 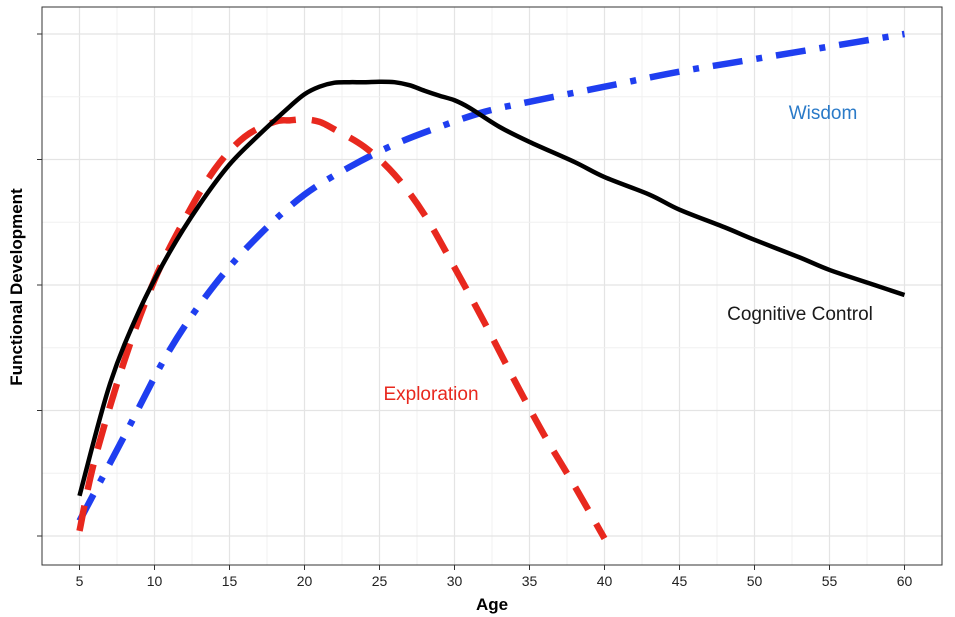 I want to click on x-tick-label: 60, so click(x=905, y=581).